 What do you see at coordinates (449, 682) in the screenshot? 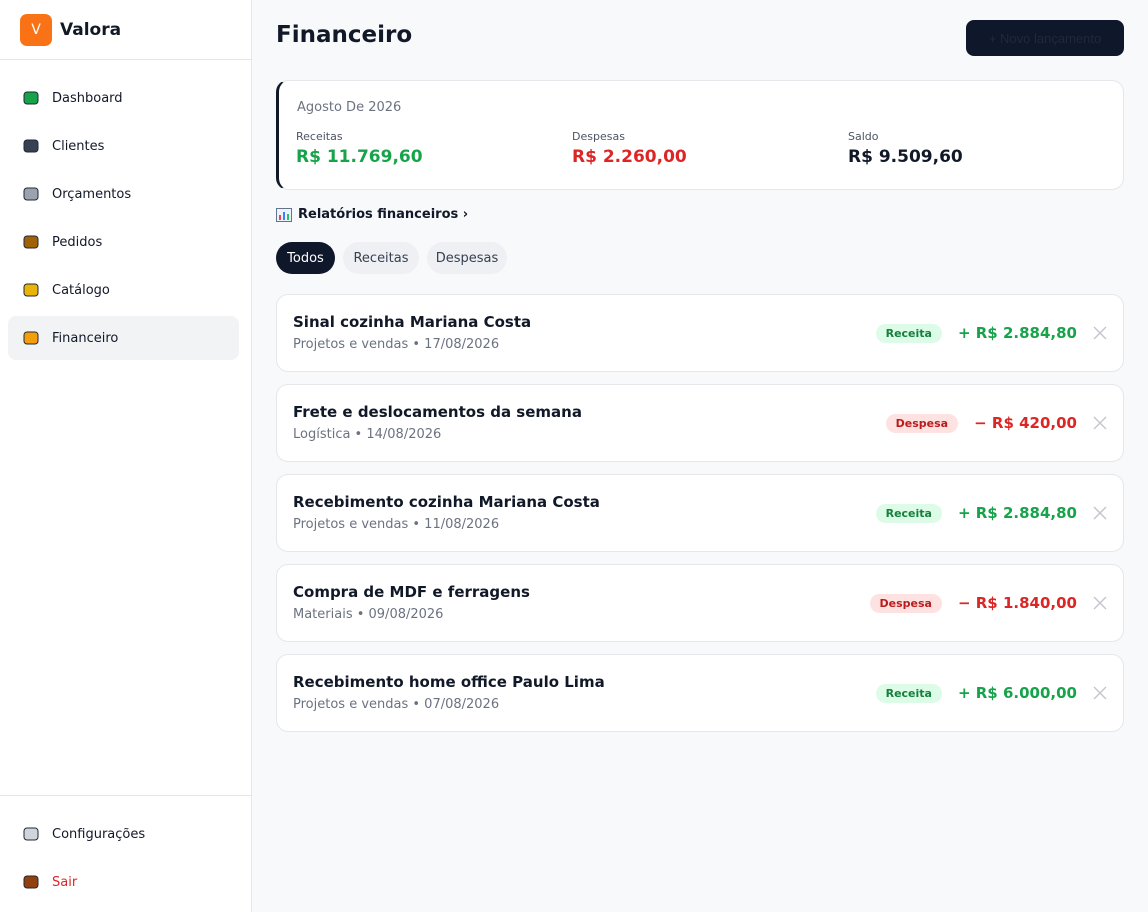
I see `transaction-title: Recebimento home office Paulo Lima` at bounding box center [449, 682].